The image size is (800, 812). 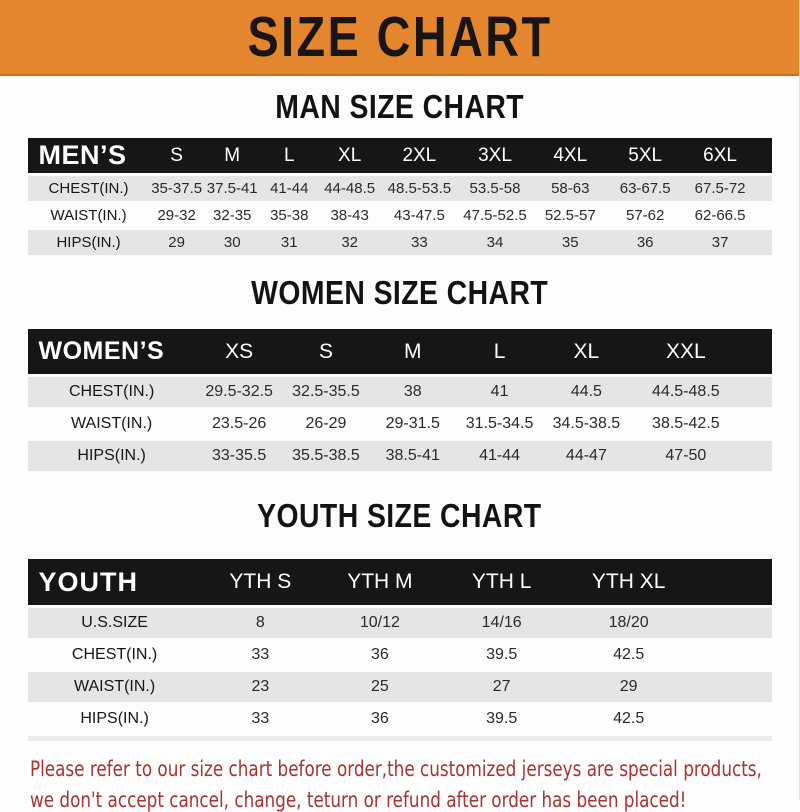 What do you see at coordinates (628, 624) in the screenshot?
I see `size-value: 18/20` at bounding box center [628, 624].